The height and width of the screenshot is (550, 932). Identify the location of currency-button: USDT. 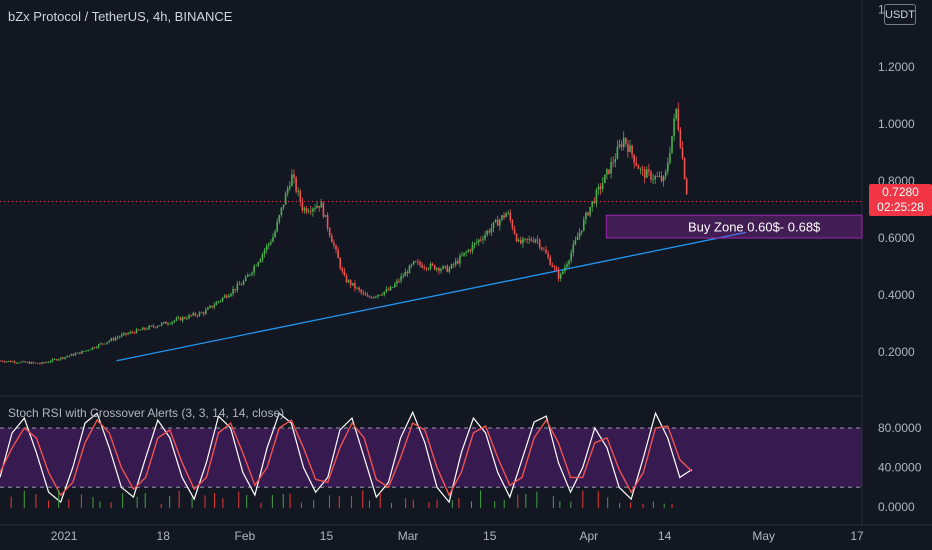
(900, 14).